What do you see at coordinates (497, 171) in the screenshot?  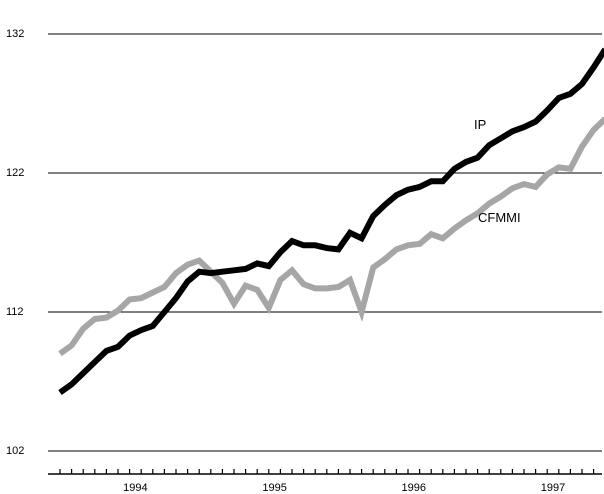 I see `series-labels: IP CFMMI` at bounding box center [497, 171].